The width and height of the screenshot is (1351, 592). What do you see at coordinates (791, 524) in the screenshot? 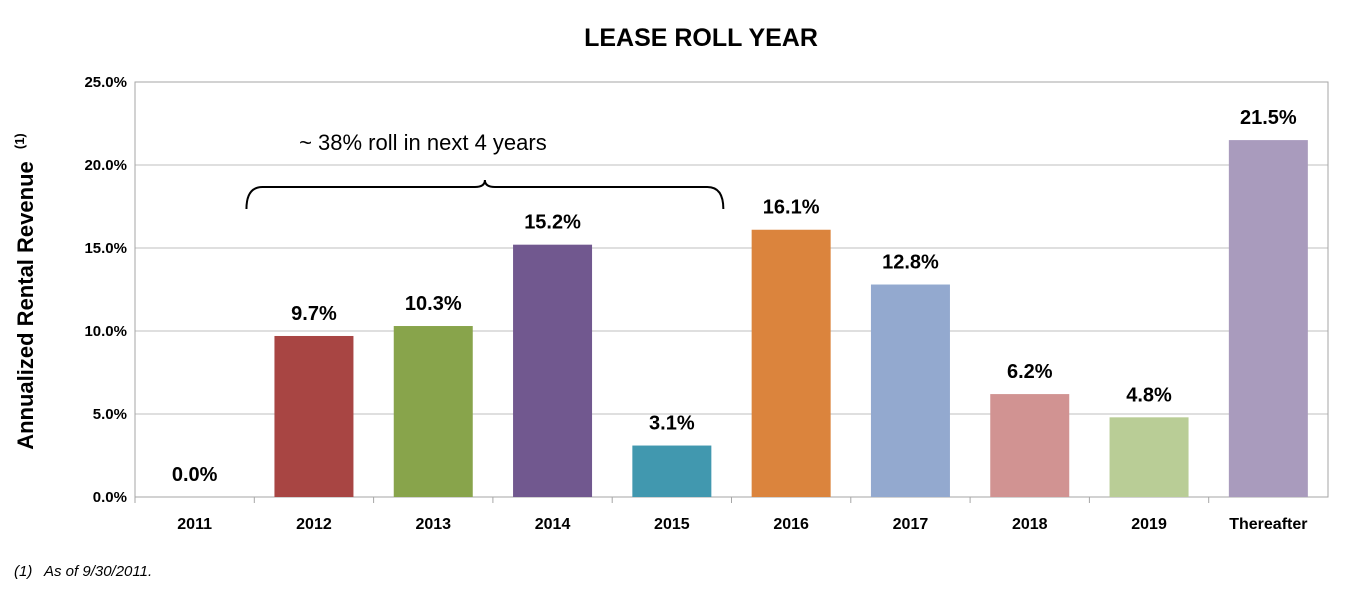
I see `x-tick-label: 2016` at bounding box center [791, 524].